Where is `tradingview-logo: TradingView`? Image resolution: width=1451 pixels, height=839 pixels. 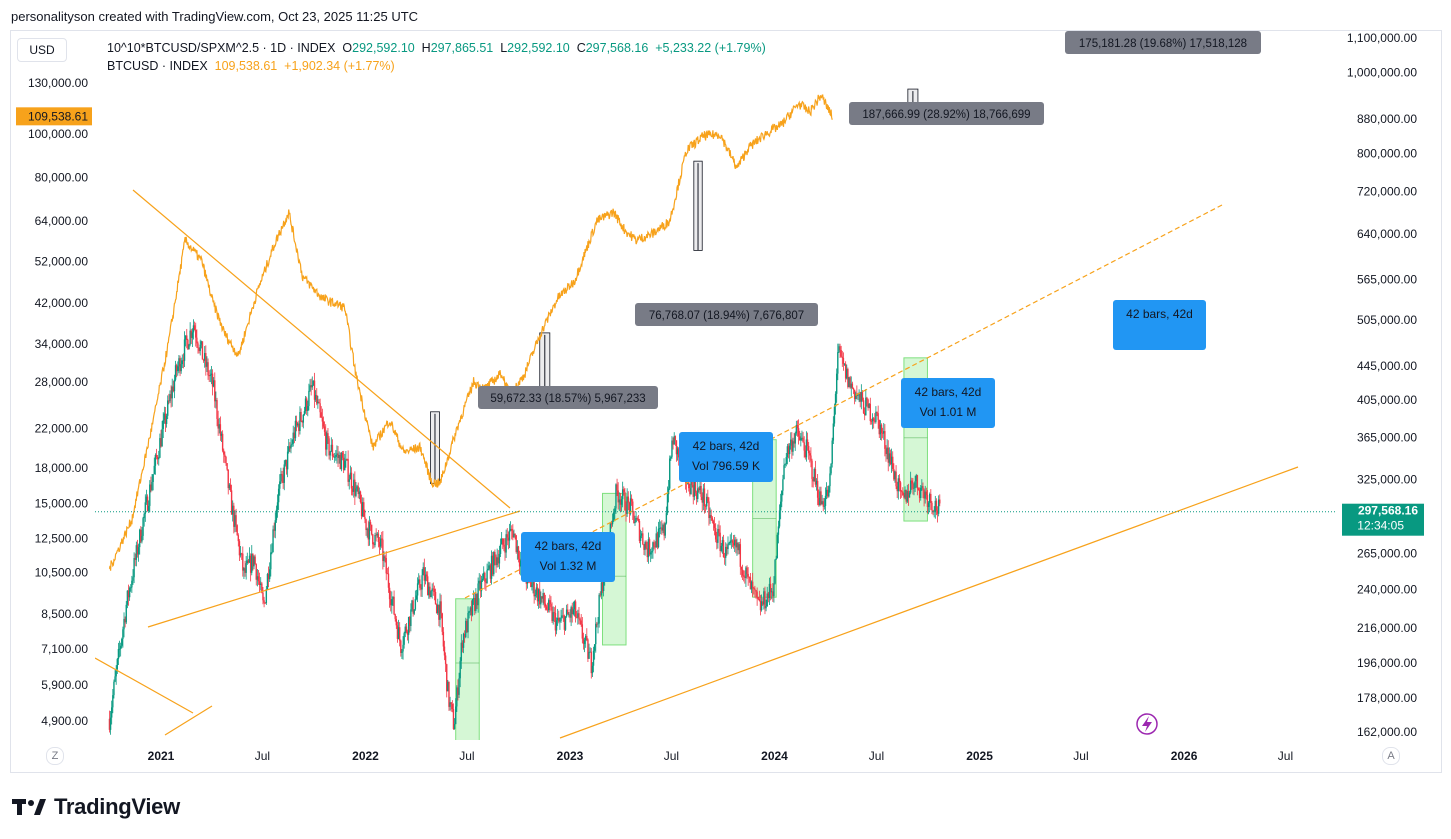 tradingview-logo: TradingView is located at coordinates (96, 807).